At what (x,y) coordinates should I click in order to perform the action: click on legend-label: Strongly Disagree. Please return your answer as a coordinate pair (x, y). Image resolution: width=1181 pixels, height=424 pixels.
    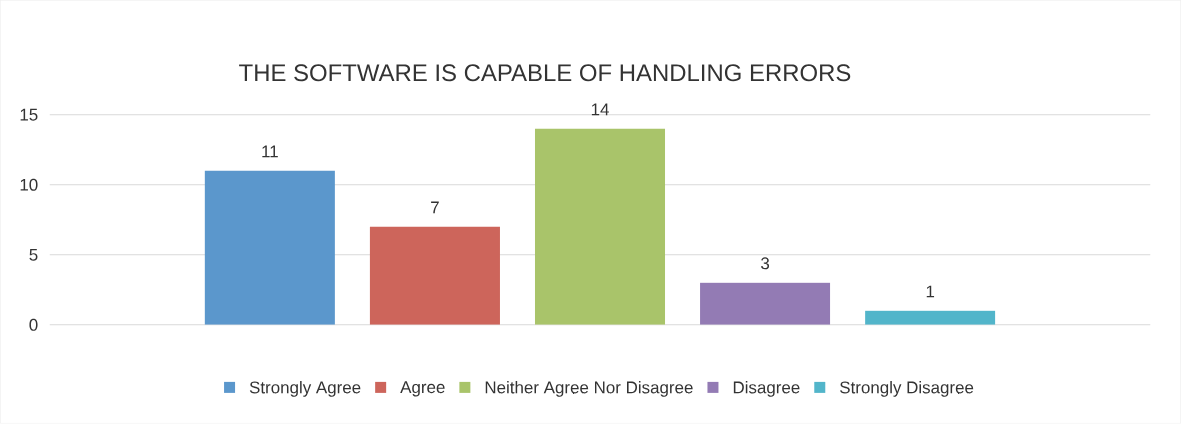
    Looking at the image, I should click on (907, 389).